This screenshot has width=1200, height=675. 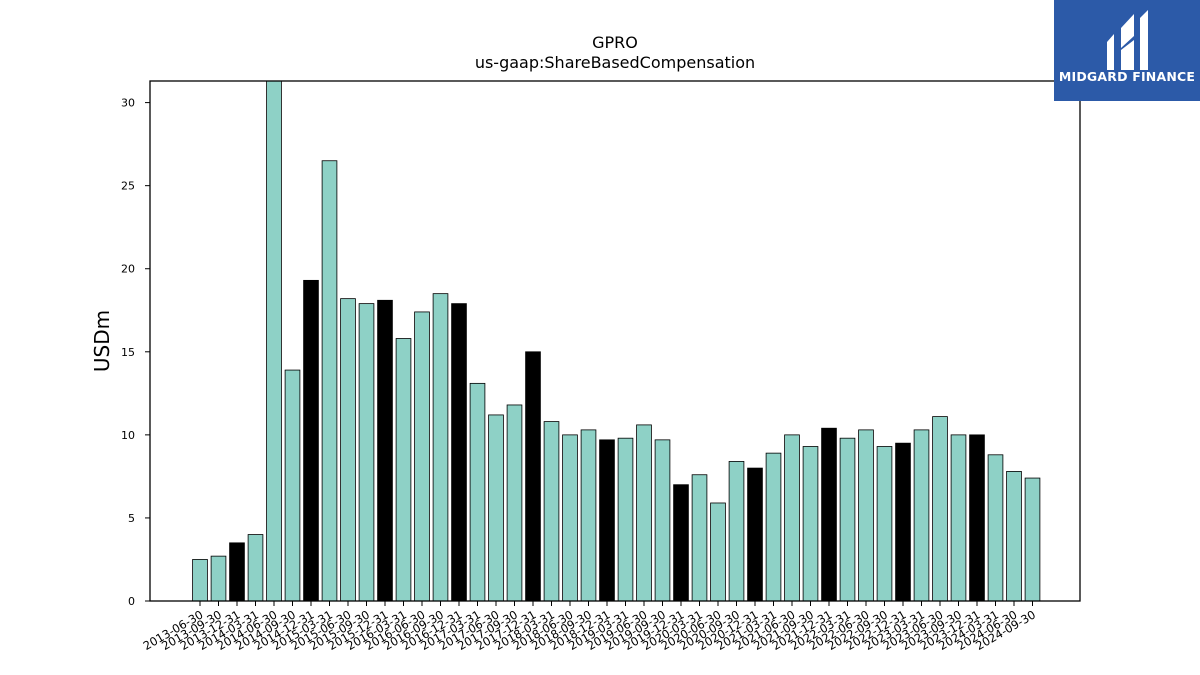 I want to click on y-tick-label: 5, so click(x=131, y=518).